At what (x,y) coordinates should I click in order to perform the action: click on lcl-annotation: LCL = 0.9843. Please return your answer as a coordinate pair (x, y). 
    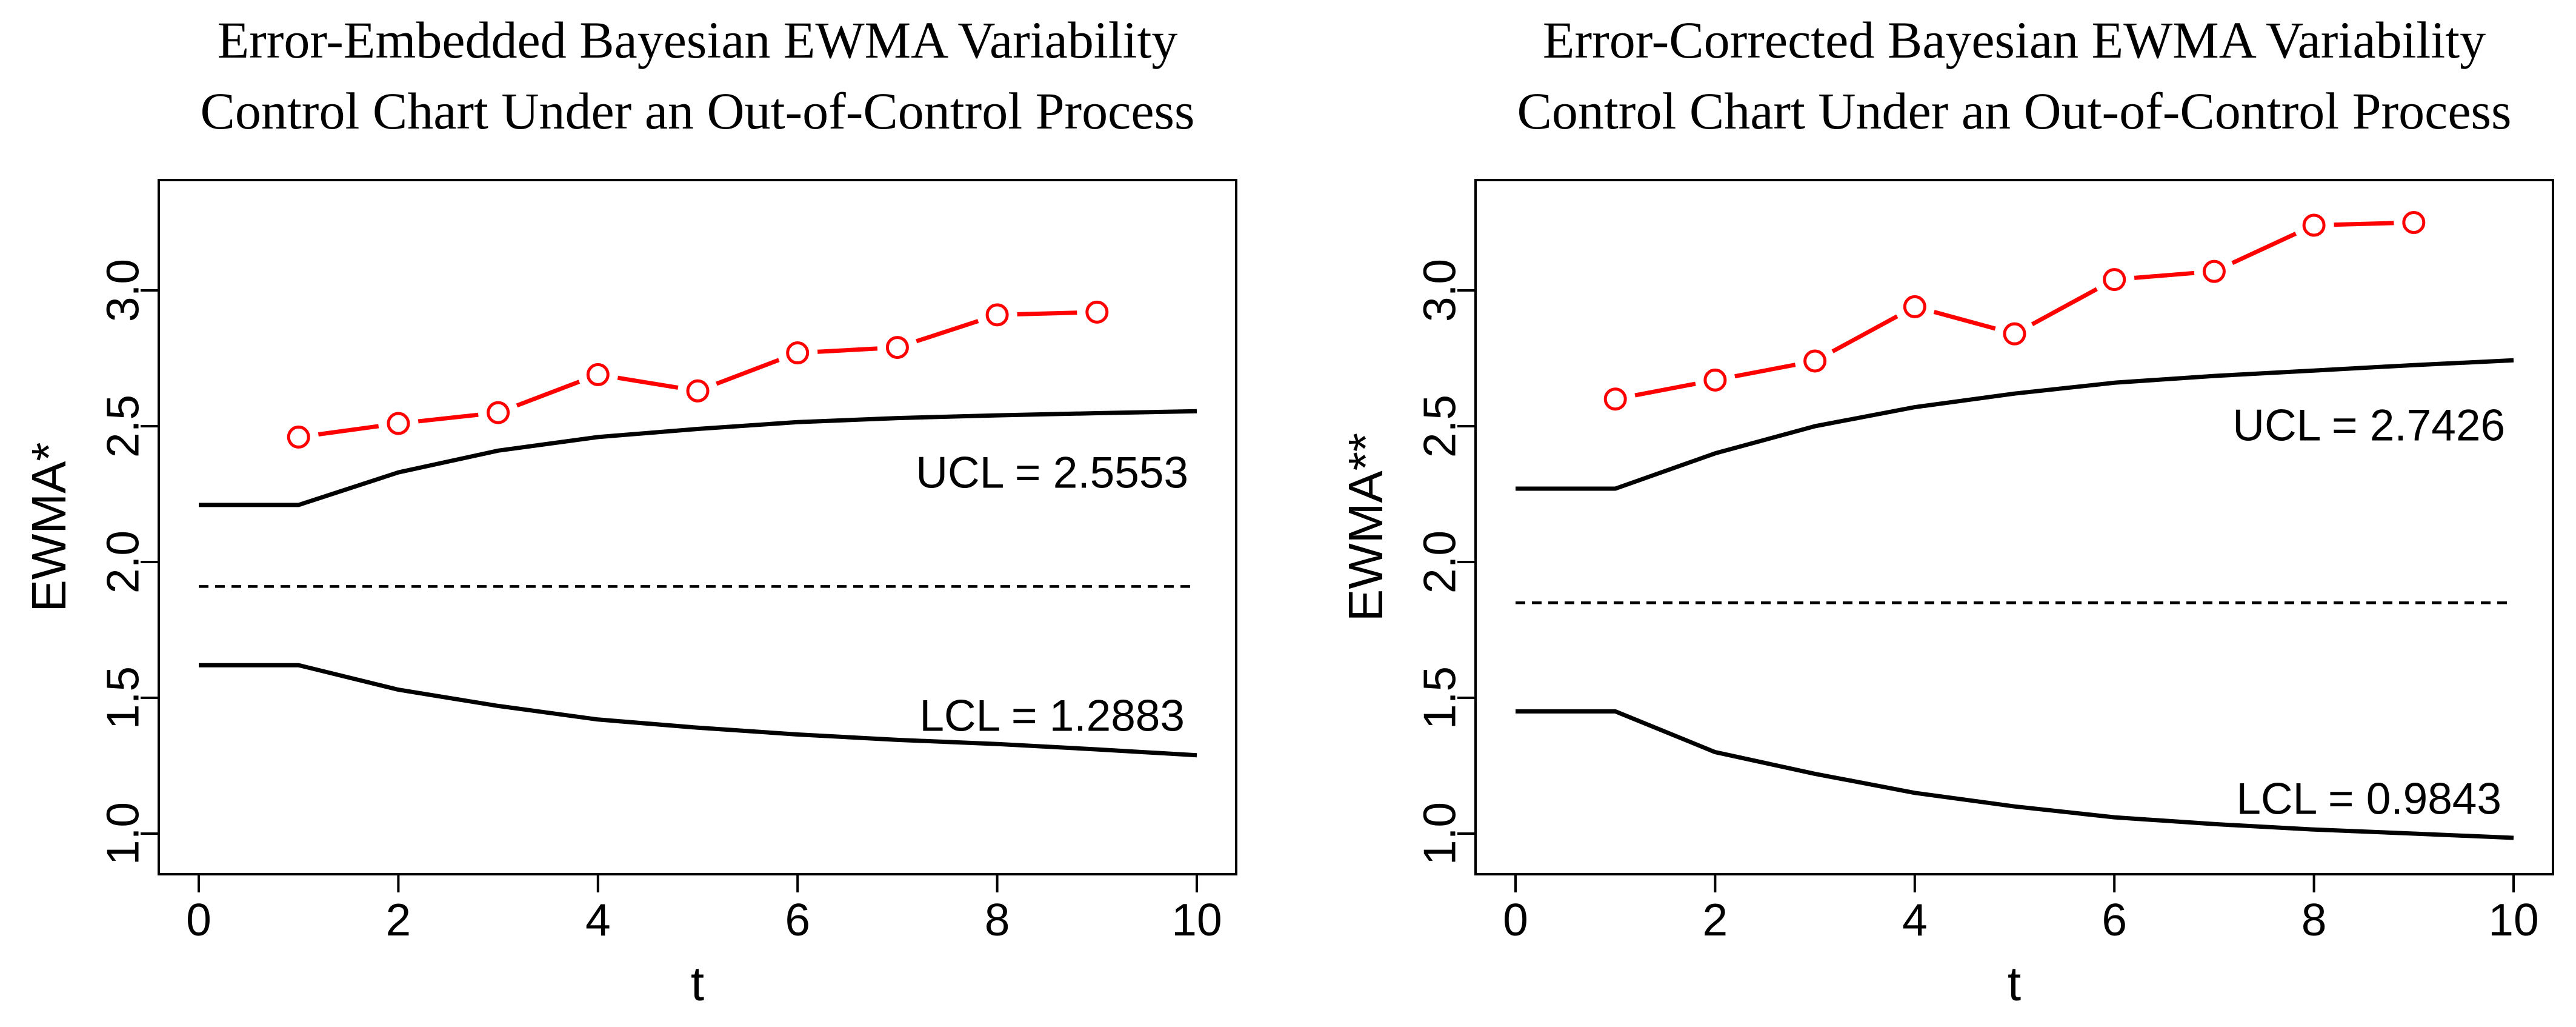
    Looking at the image, I should click on (2368, 798).